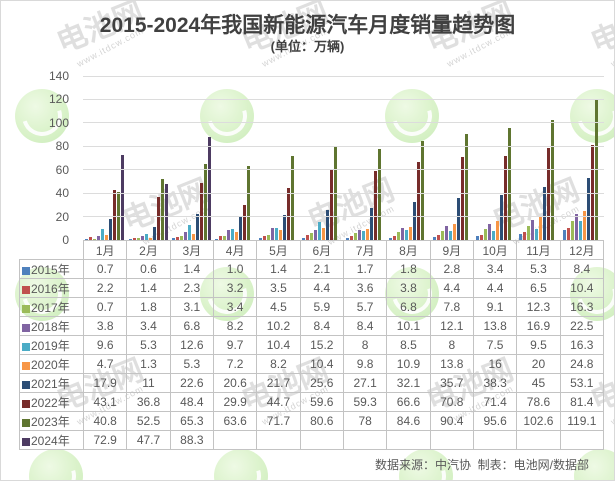 Image resolution: width=615 pixels, height=481 pixels. I want to click on month-header-cell: 8月, so click(408, 250).